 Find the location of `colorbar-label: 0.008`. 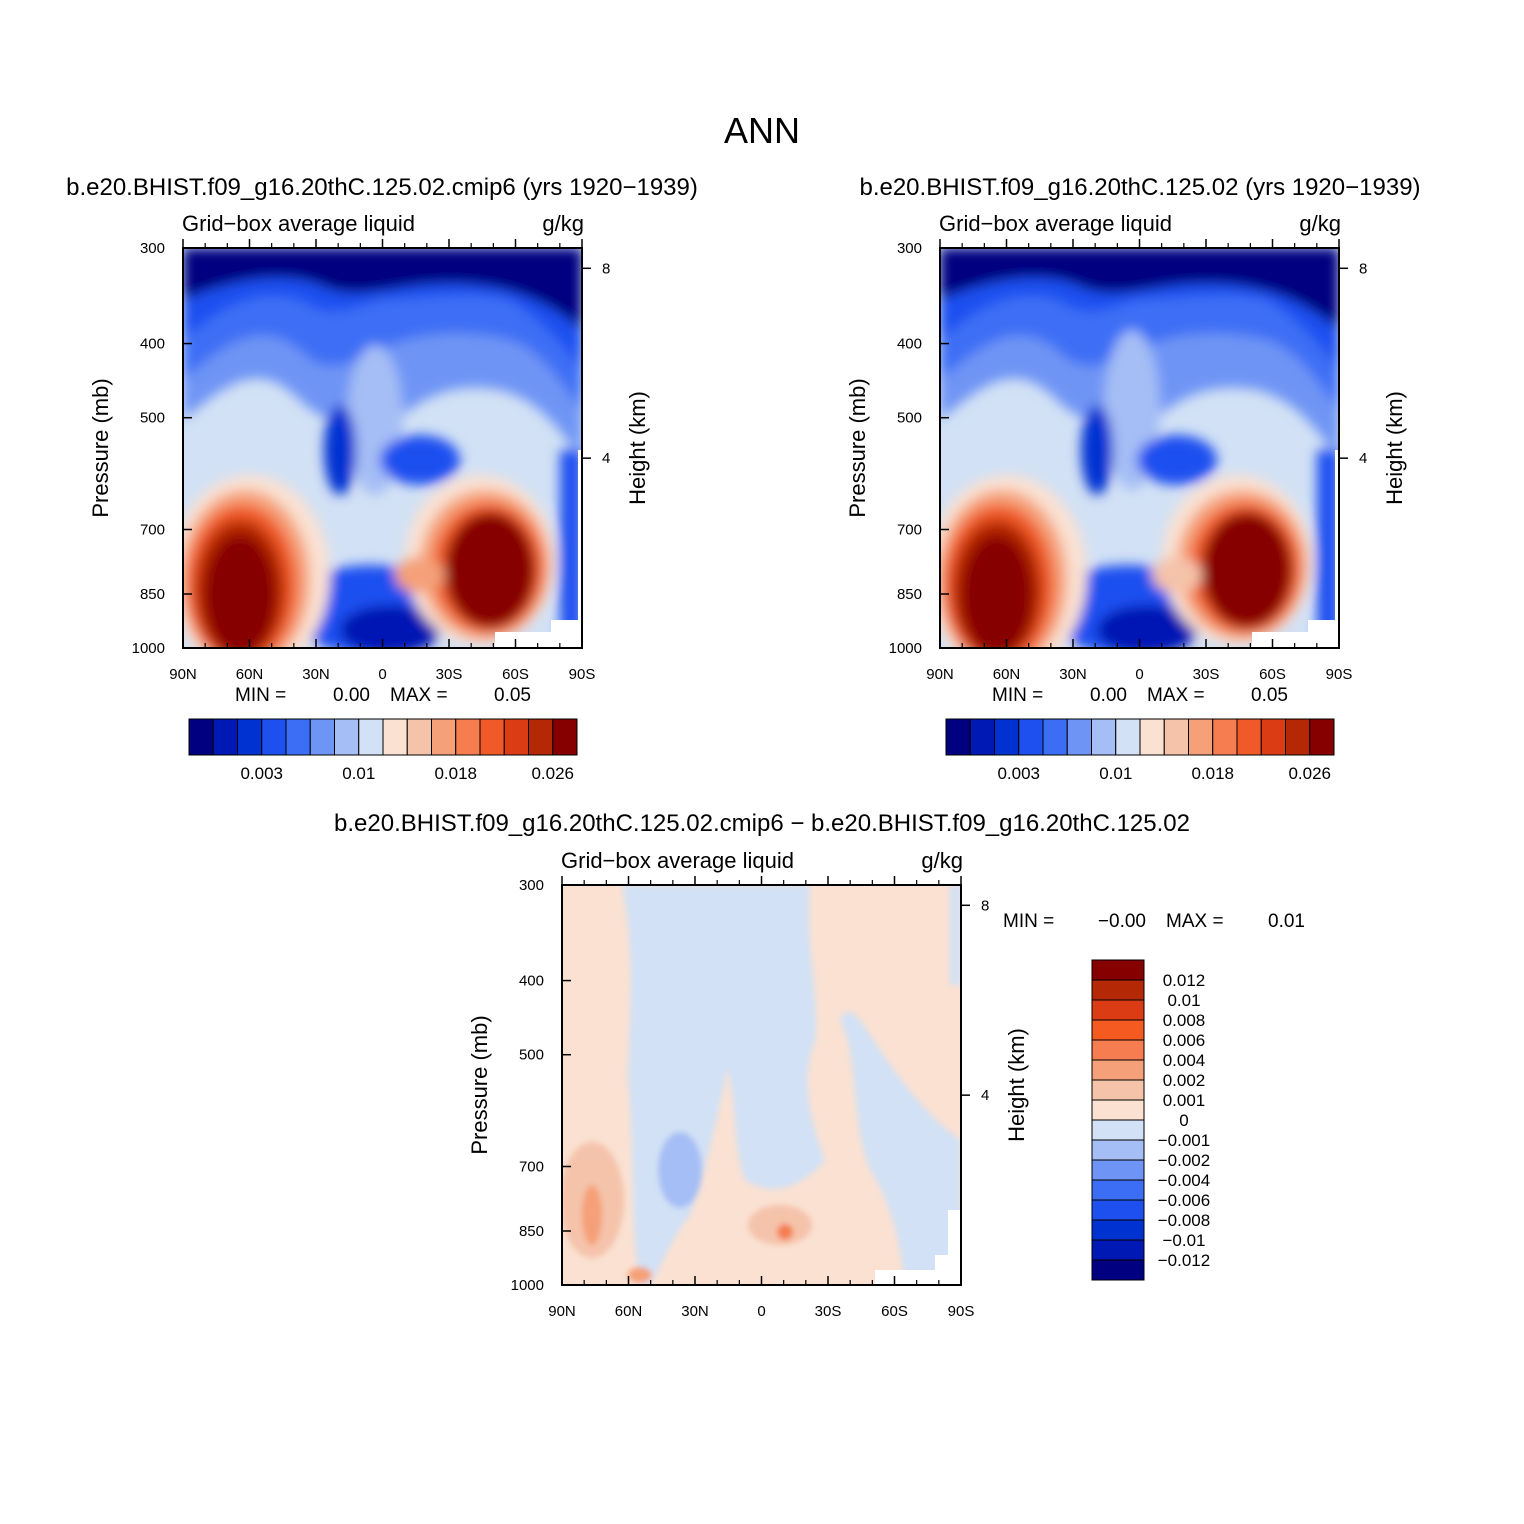

colorbar-label: 0.008 is located at coordinates (1184, 1020).